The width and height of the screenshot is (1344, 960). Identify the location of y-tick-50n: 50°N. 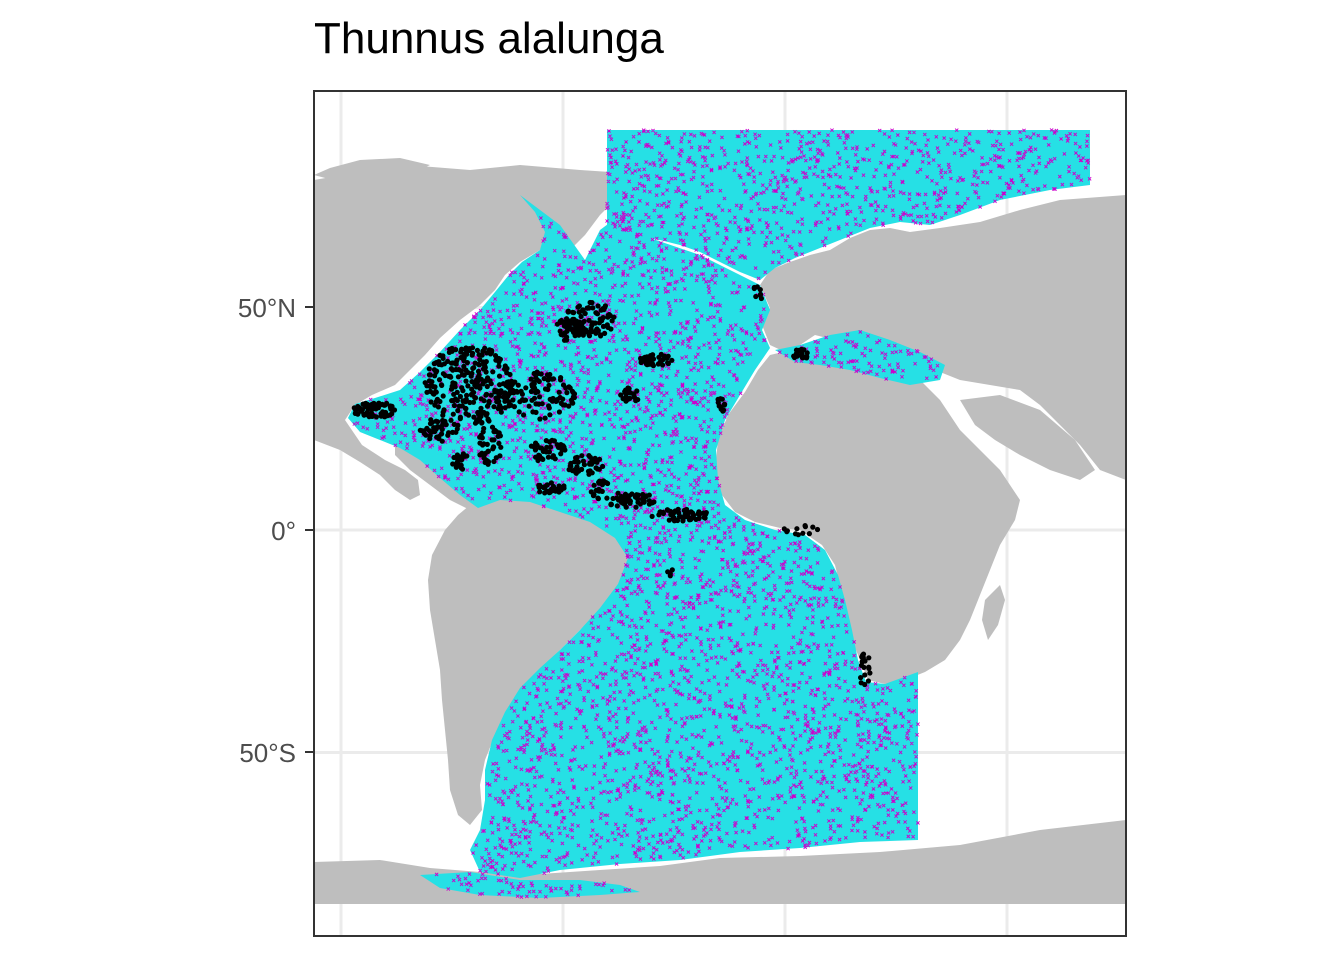
(276, 308).